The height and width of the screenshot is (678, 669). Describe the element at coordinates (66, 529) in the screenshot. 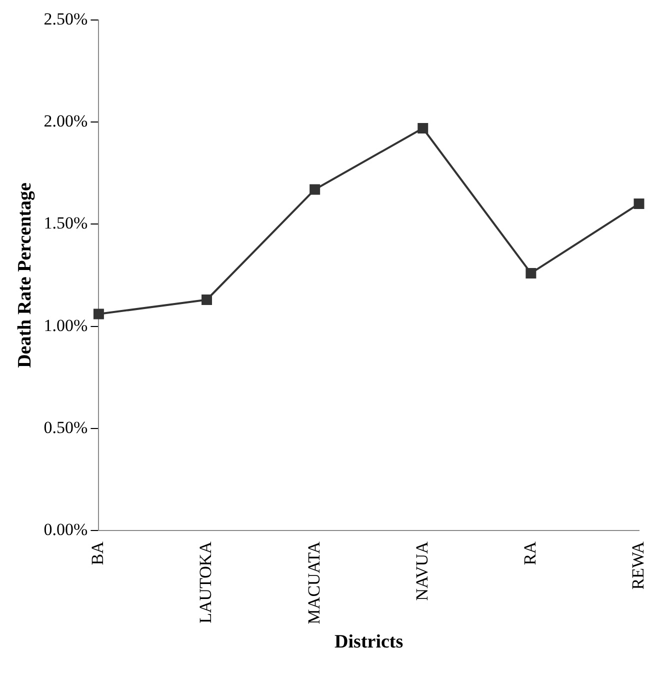

I see `y-tick-label: 0.00%` at that location.